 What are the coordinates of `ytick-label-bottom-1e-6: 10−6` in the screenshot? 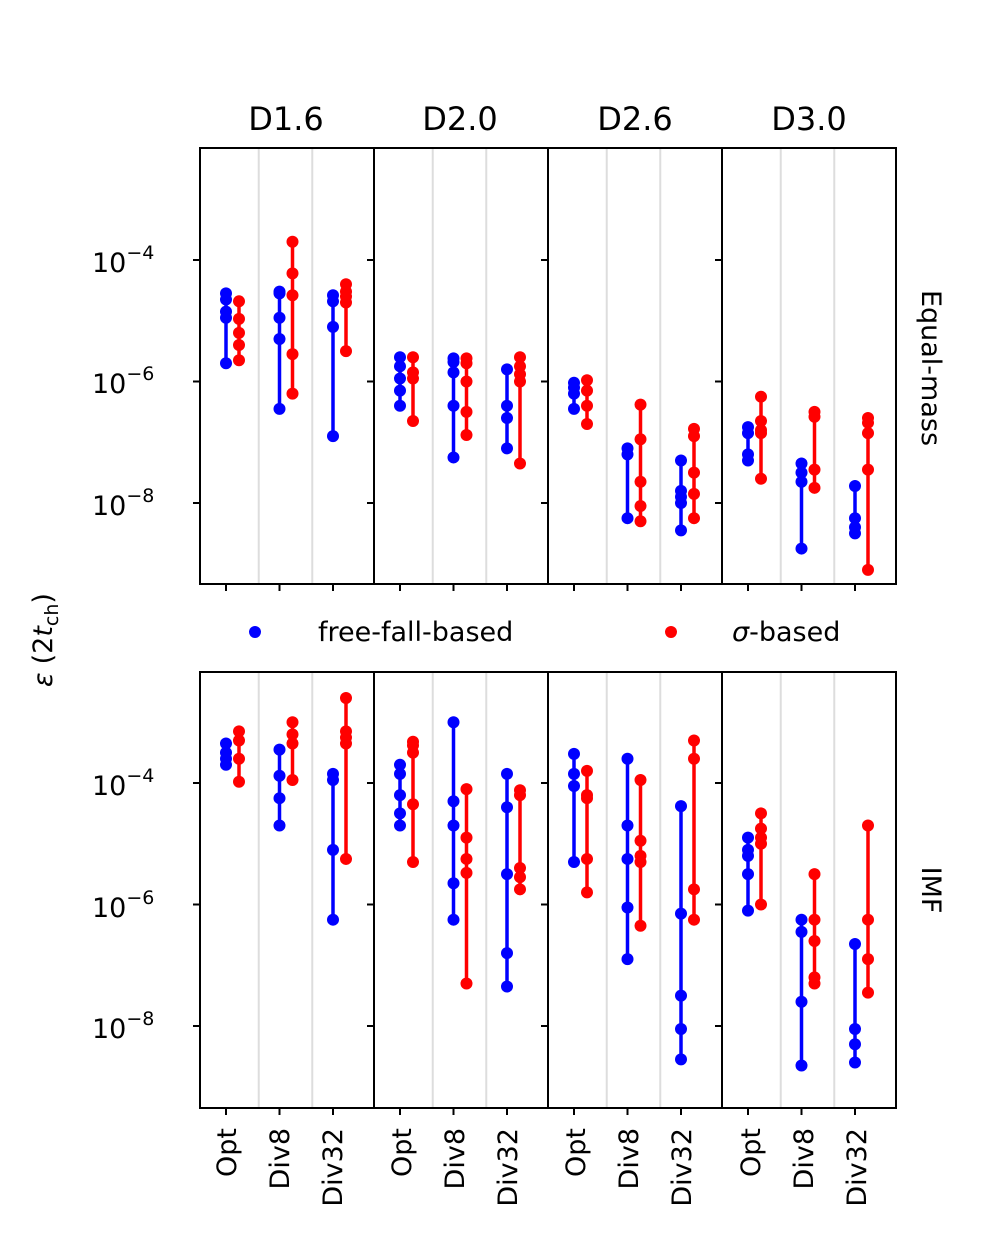 It's located at (123, 905).